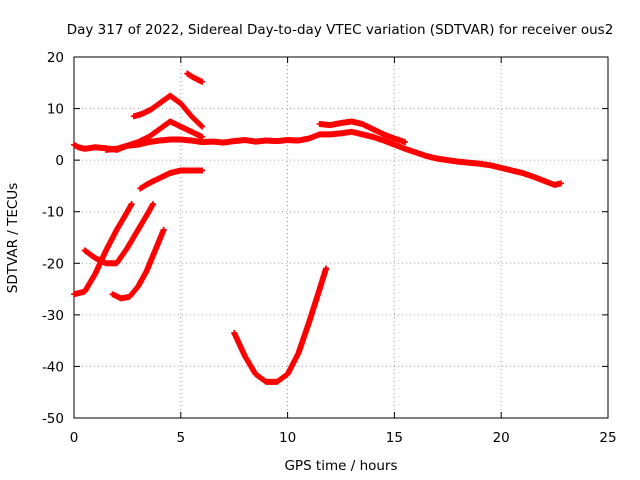 The height and width of the screenshot is (480, 640). What do you see at coordinates (59, 161) in the screenshot?
I see `y-tick-label: 0` at bounding box center [59, 161].